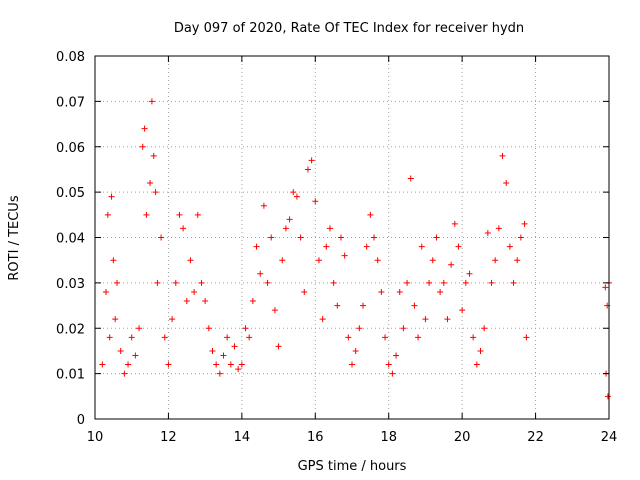 The width and height of the screenshot is (640, 480). What do you see at coordinates (535, 437) in the screenshot?
I see `x-tick-label: 22` at bounding box center [535, 437].